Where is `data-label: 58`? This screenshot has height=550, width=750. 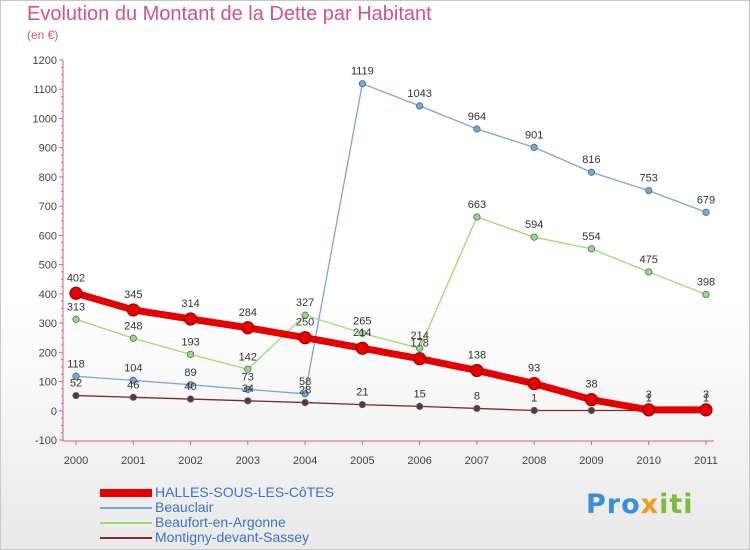
data-label: 58 is located at coordinates (305, 382).